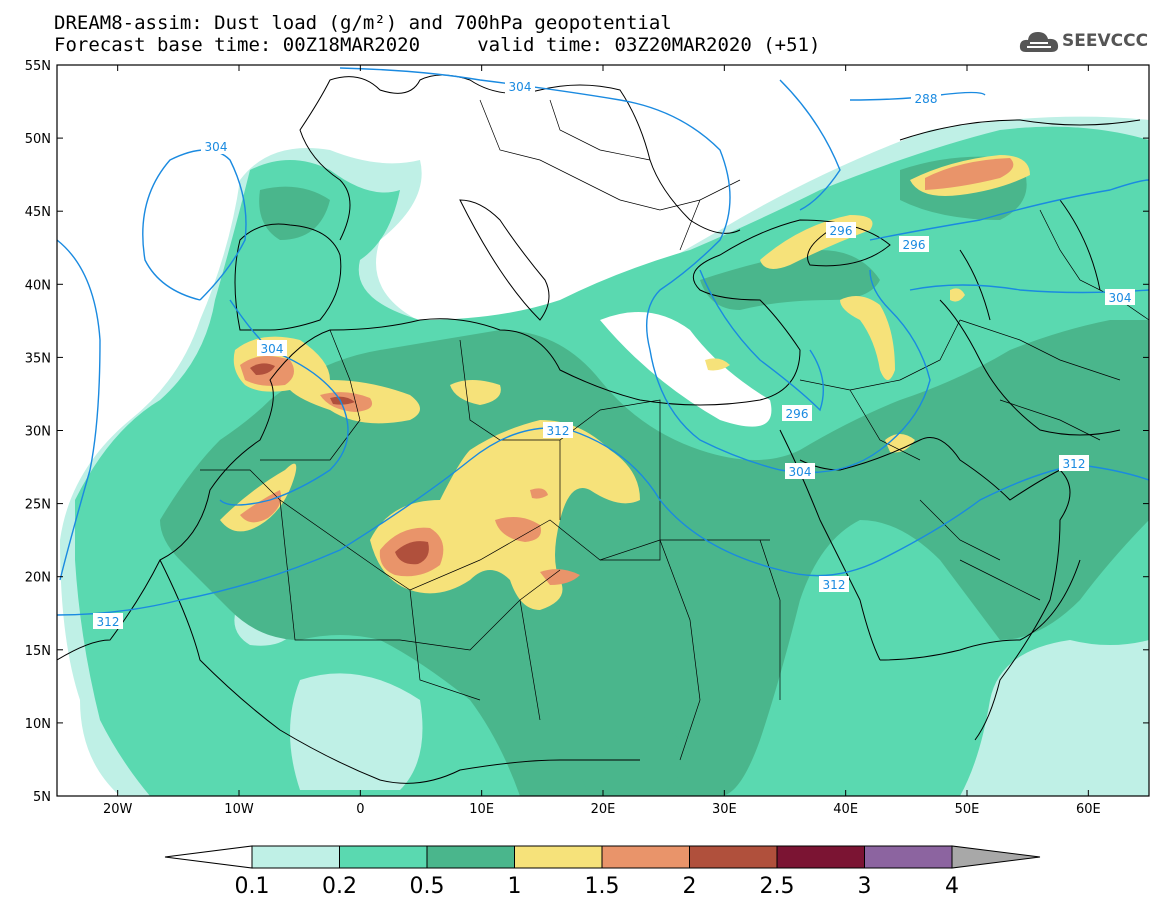 Image resolution: width=1165 pixels, height=907 pixels. What do you see at coordinates (42, 797) in the screenshot?
I see `lat-tick-label: 5N` at bounding box center [42, 797].